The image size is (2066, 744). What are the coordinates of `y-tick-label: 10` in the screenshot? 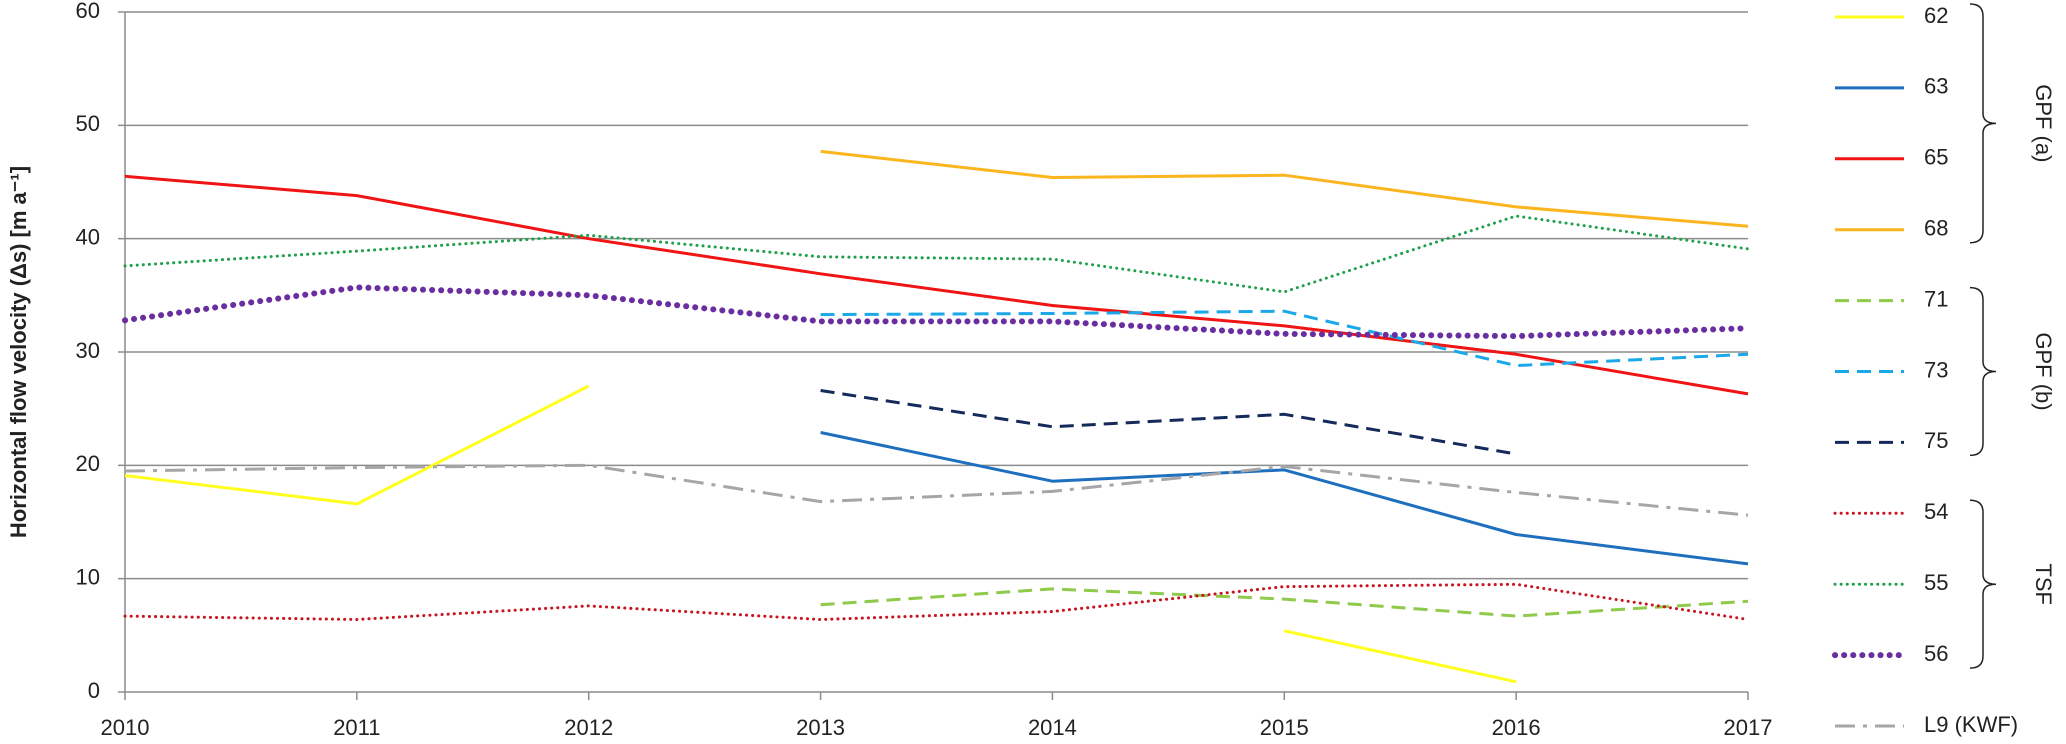 It's located at (88, 576).